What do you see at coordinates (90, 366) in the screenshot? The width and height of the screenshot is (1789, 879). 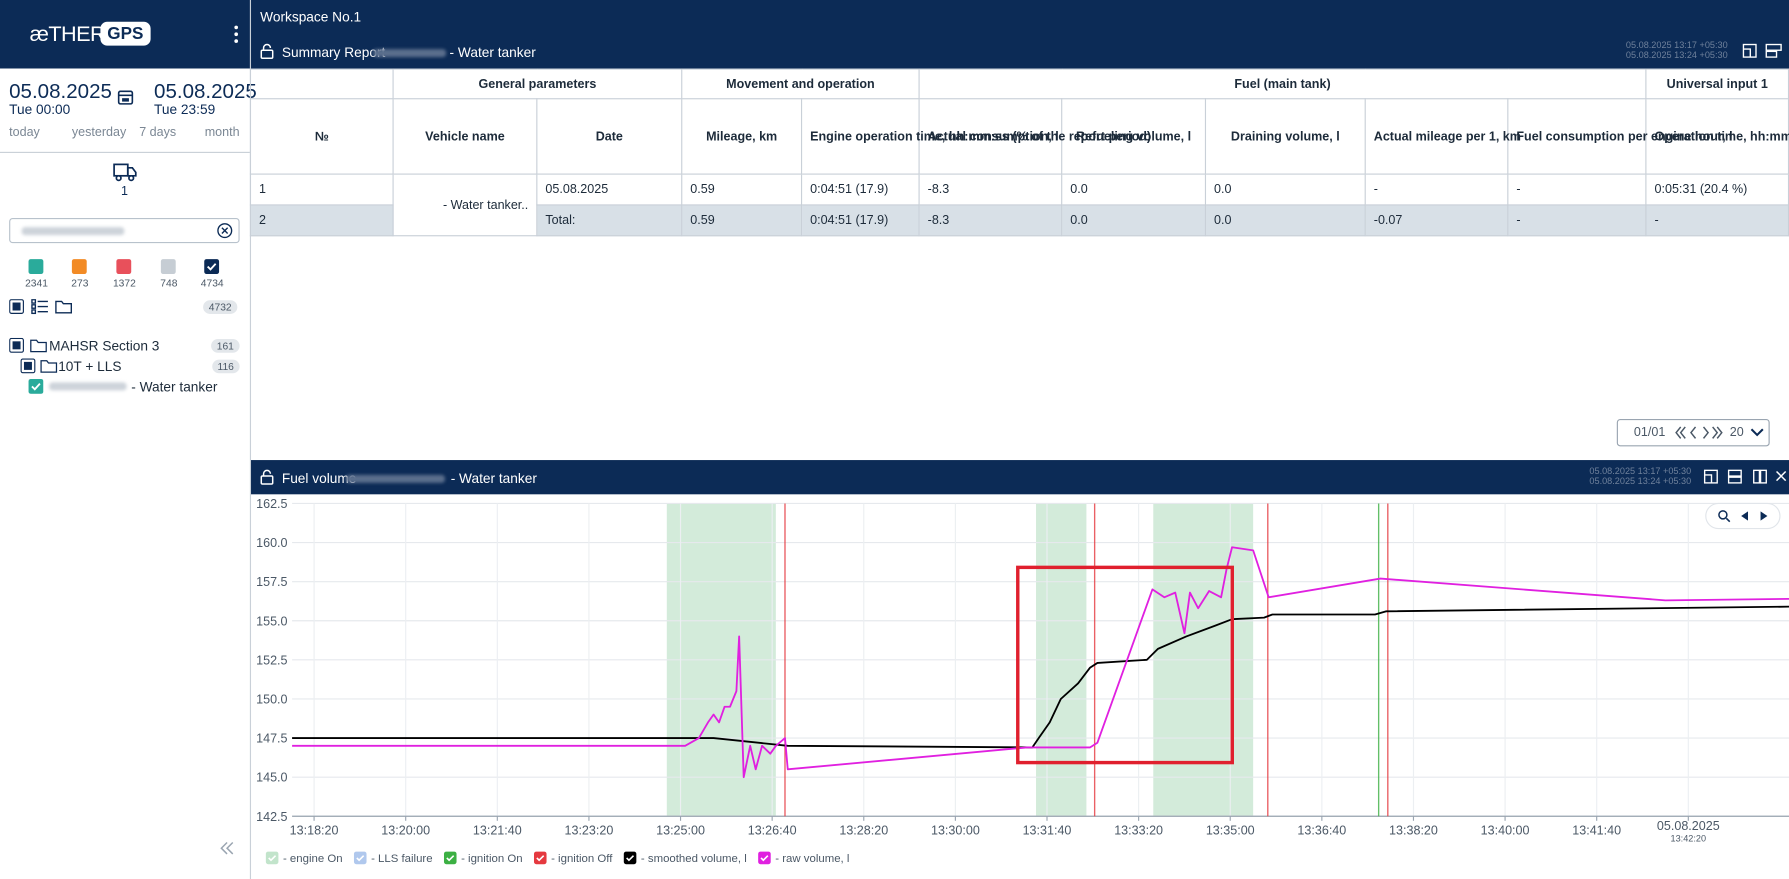 I see `tree-label: 10T + LLS` at bounding box center [90, 366].